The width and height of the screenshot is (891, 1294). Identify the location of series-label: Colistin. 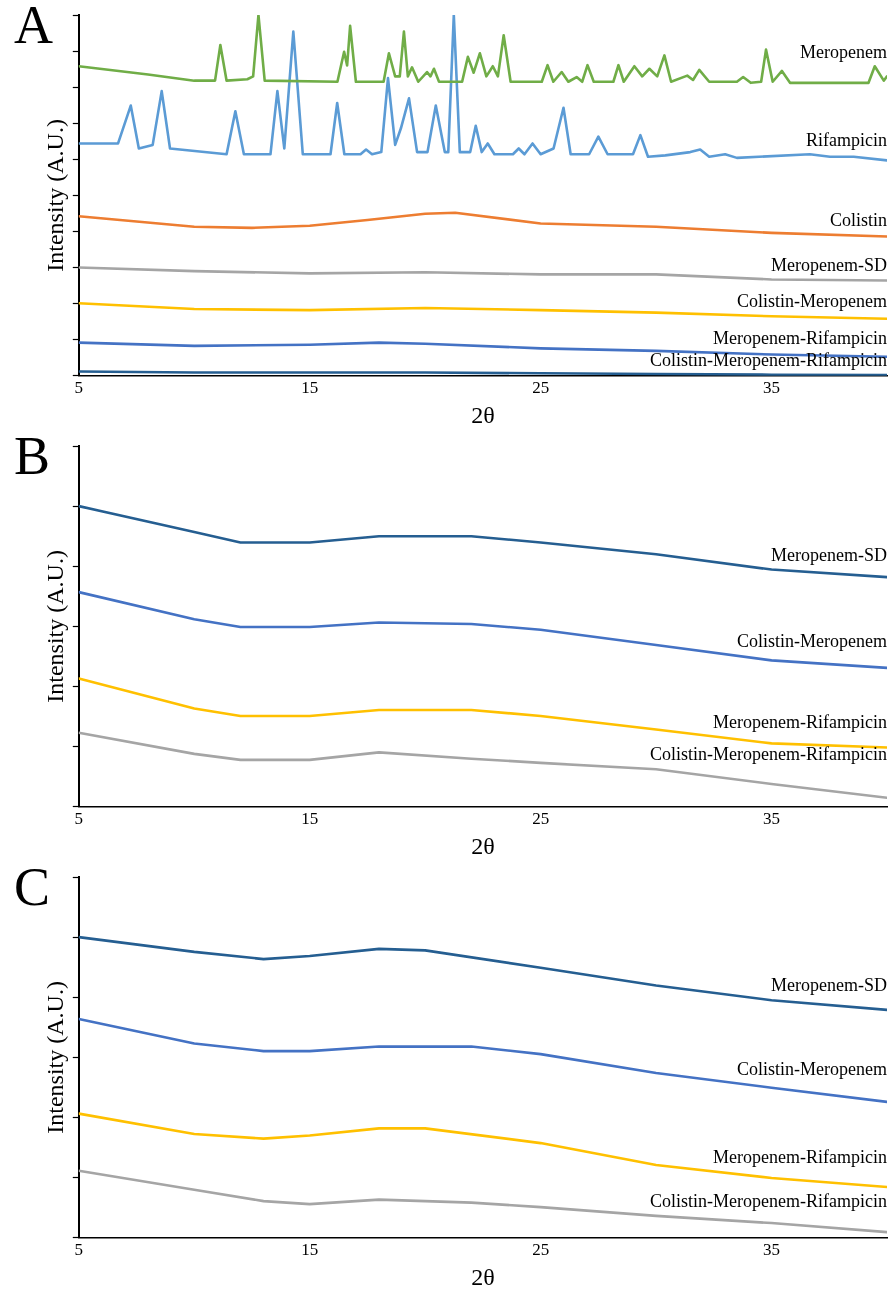
(858, 220).